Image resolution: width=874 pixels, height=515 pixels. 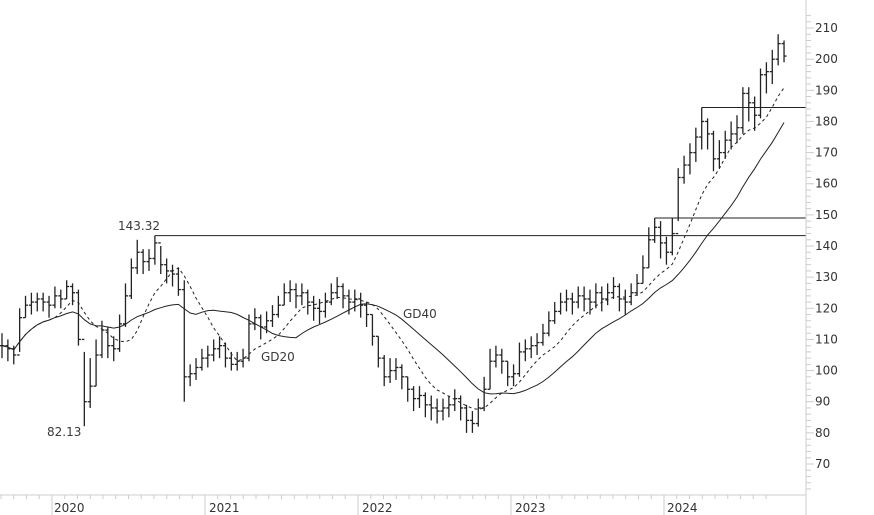 I want to click on y-tick-label: 100, so click(x=826, y=371).